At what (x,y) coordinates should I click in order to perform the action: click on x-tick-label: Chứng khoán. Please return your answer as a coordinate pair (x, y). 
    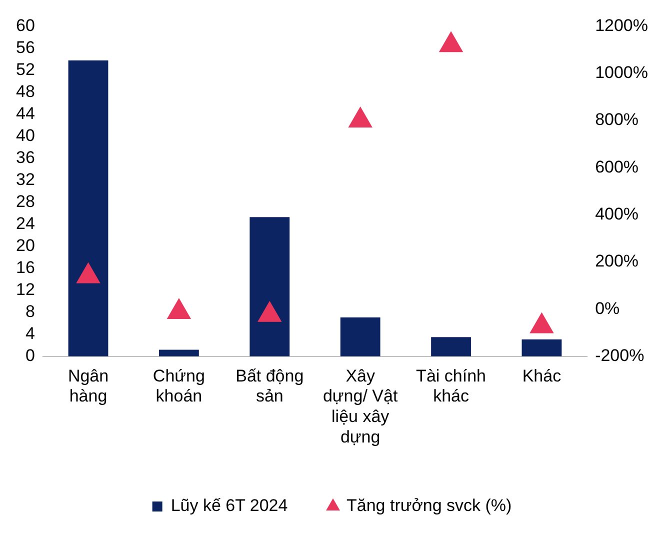
    Looking at the image, I should click on (178, 386).